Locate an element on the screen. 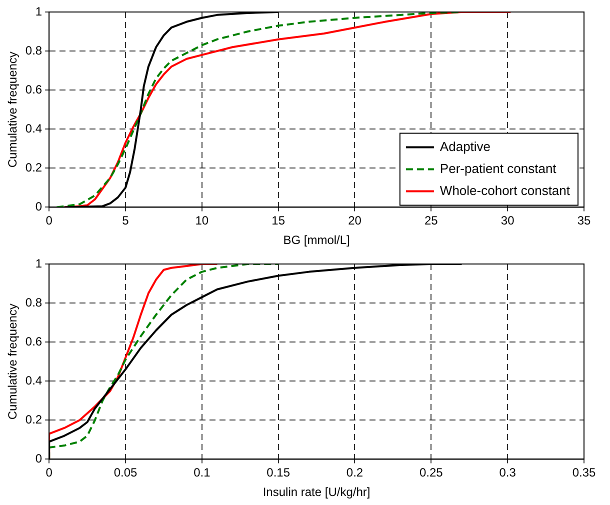  x-tick-label: 0.05 is located at coordinates (126, 473).